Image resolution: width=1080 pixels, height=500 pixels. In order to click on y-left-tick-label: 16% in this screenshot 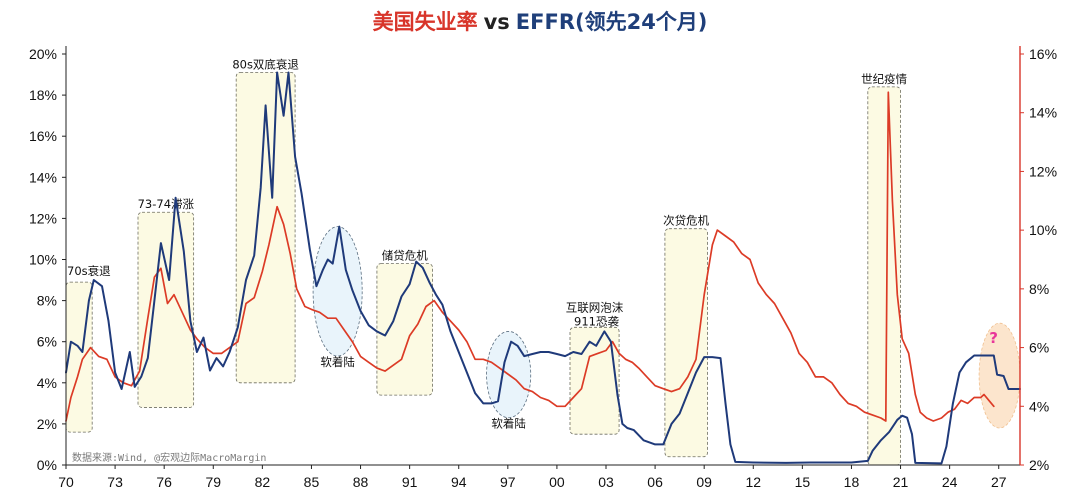, I will do `click(43, 136)`.